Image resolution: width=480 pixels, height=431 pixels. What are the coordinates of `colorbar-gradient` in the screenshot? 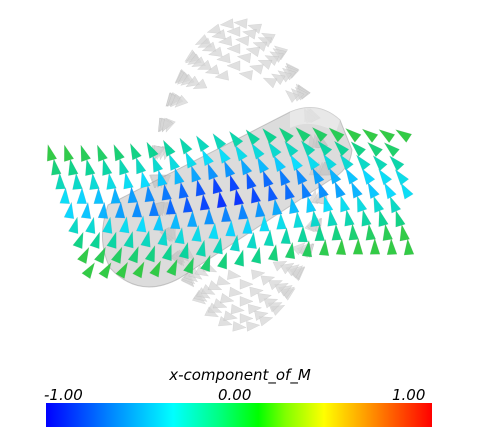 It's located at (239, 415).